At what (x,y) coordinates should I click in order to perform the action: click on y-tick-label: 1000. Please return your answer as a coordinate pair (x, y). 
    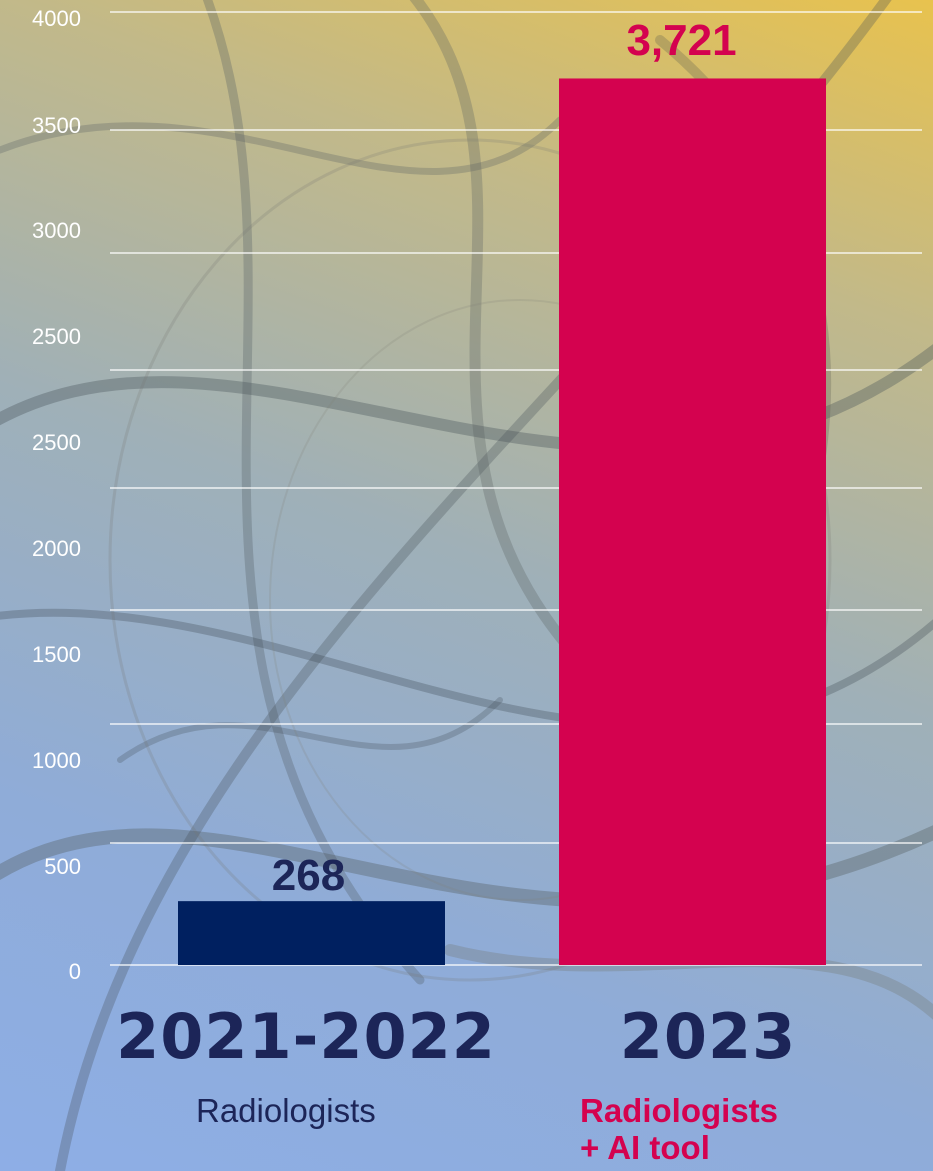
    Looking at the image, I should click on (56, 760).